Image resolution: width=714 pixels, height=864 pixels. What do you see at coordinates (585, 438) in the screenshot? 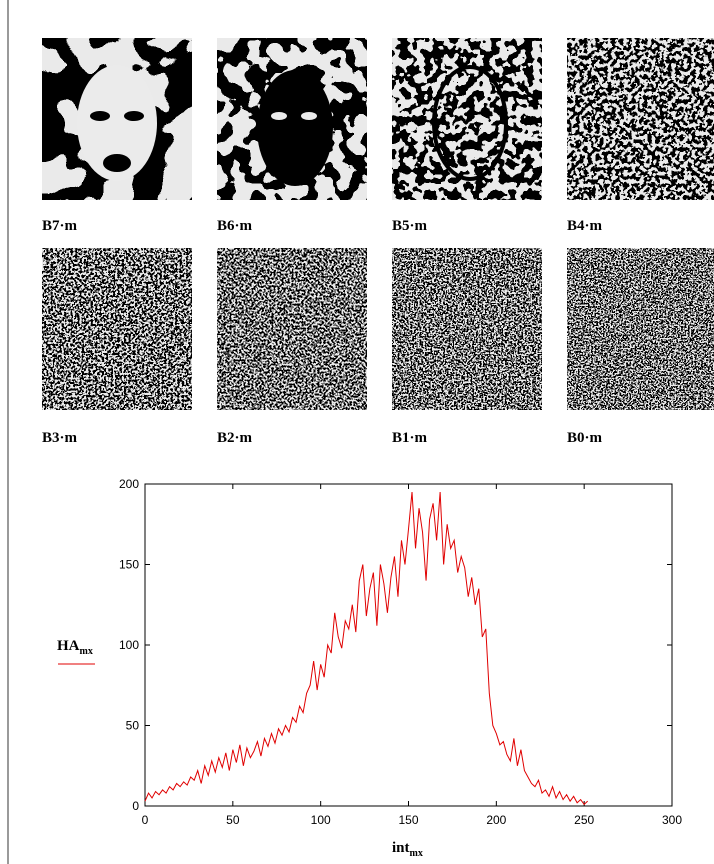
I see `image-label: B0·m` at bounding box center [585, 438].